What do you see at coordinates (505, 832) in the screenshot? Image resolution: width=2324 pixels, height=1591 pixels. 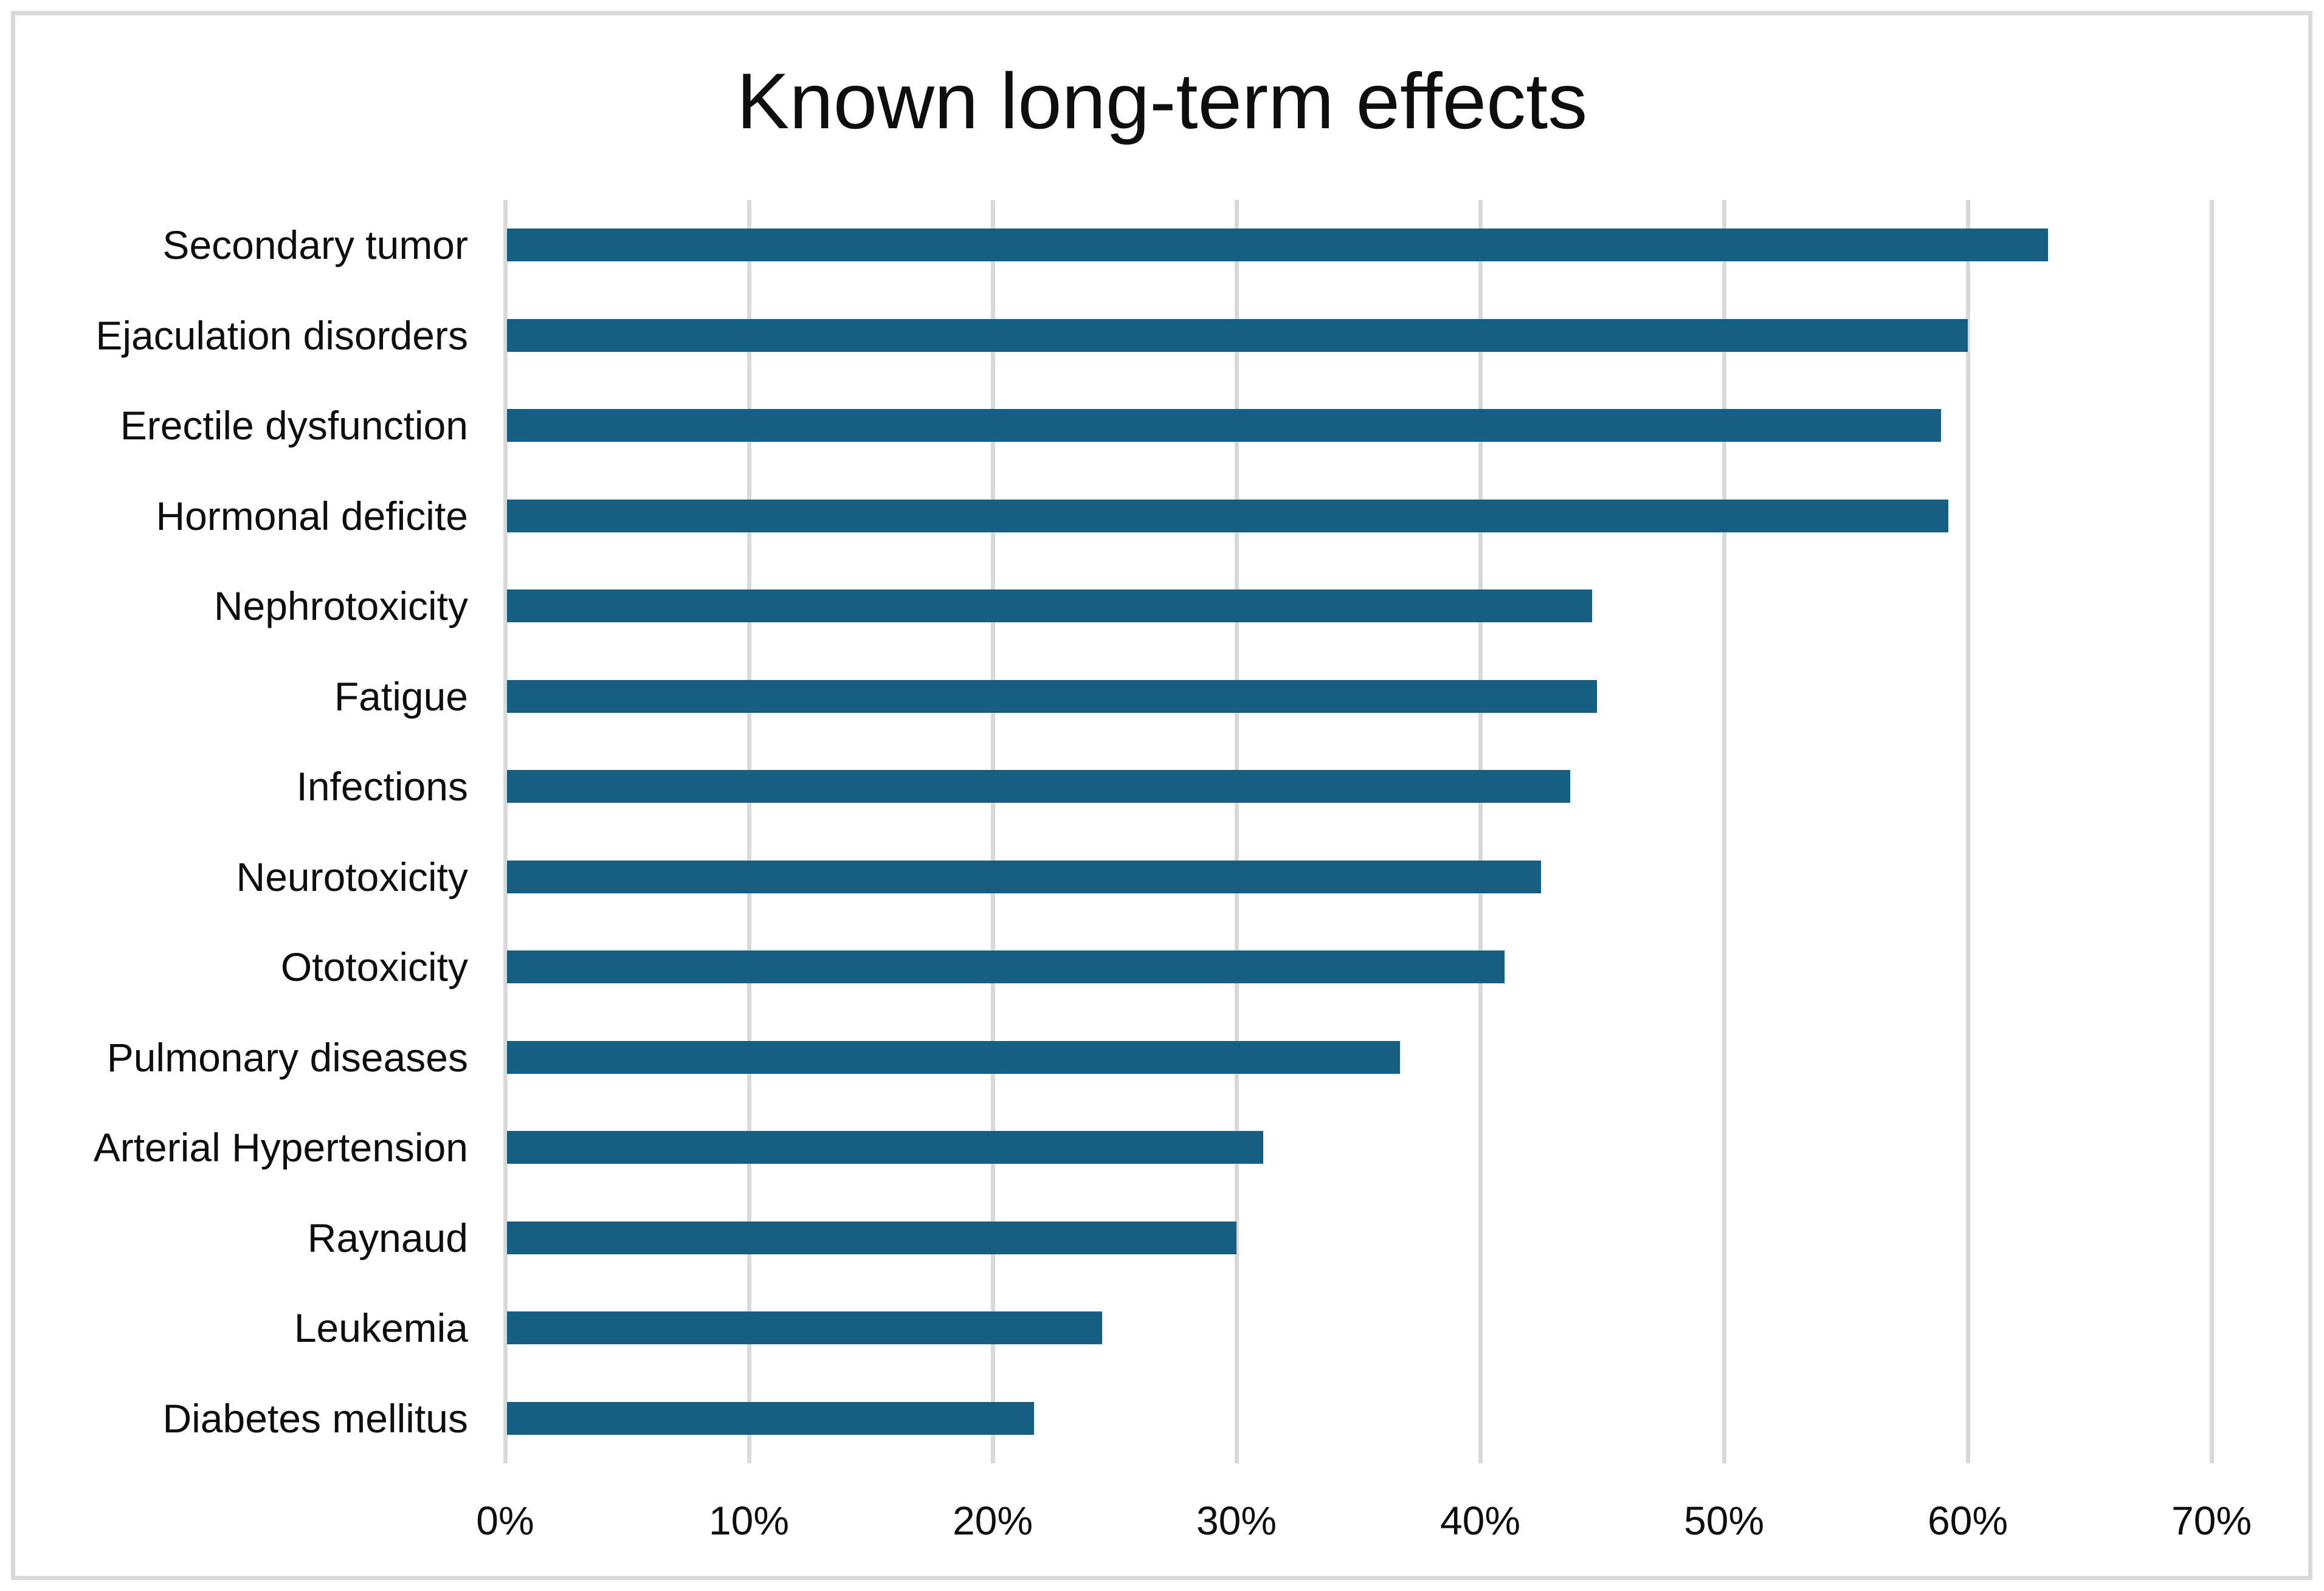 I see `gridline-0%` at bounding box center [505, 832].